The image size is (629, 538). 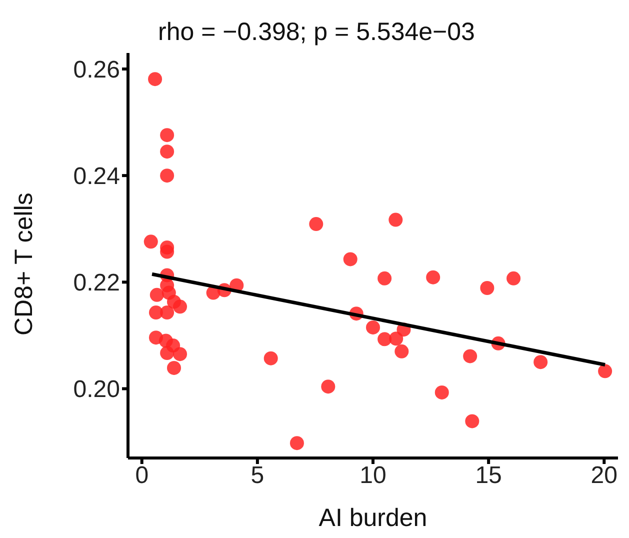 I want to click on x-tick-label: 10, so click(x=373, y=476).